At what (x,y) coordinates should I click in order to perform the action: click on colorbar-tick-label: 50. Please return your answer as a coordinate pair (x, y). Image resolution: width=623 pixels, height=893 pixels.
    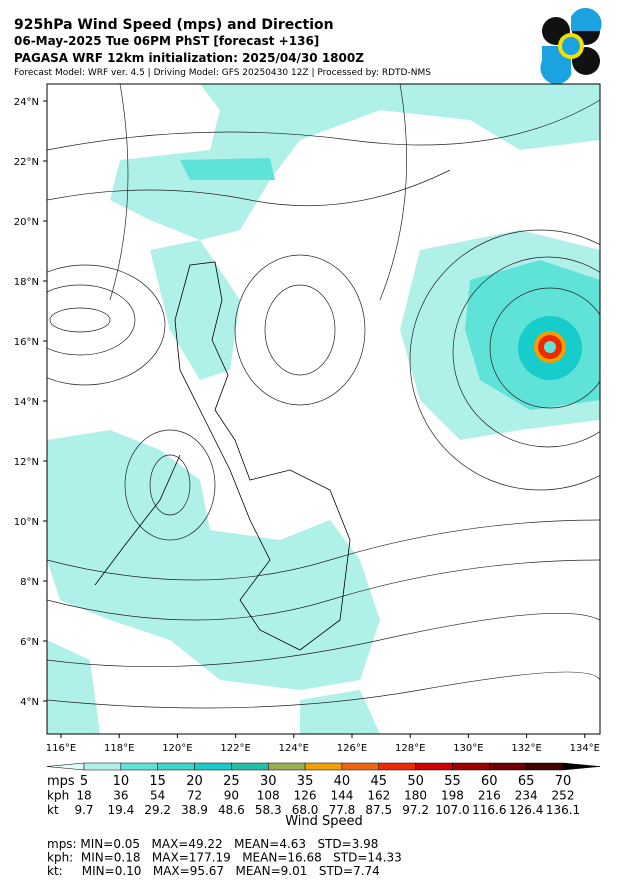
    Looking at the image, I should click on (415, 781).